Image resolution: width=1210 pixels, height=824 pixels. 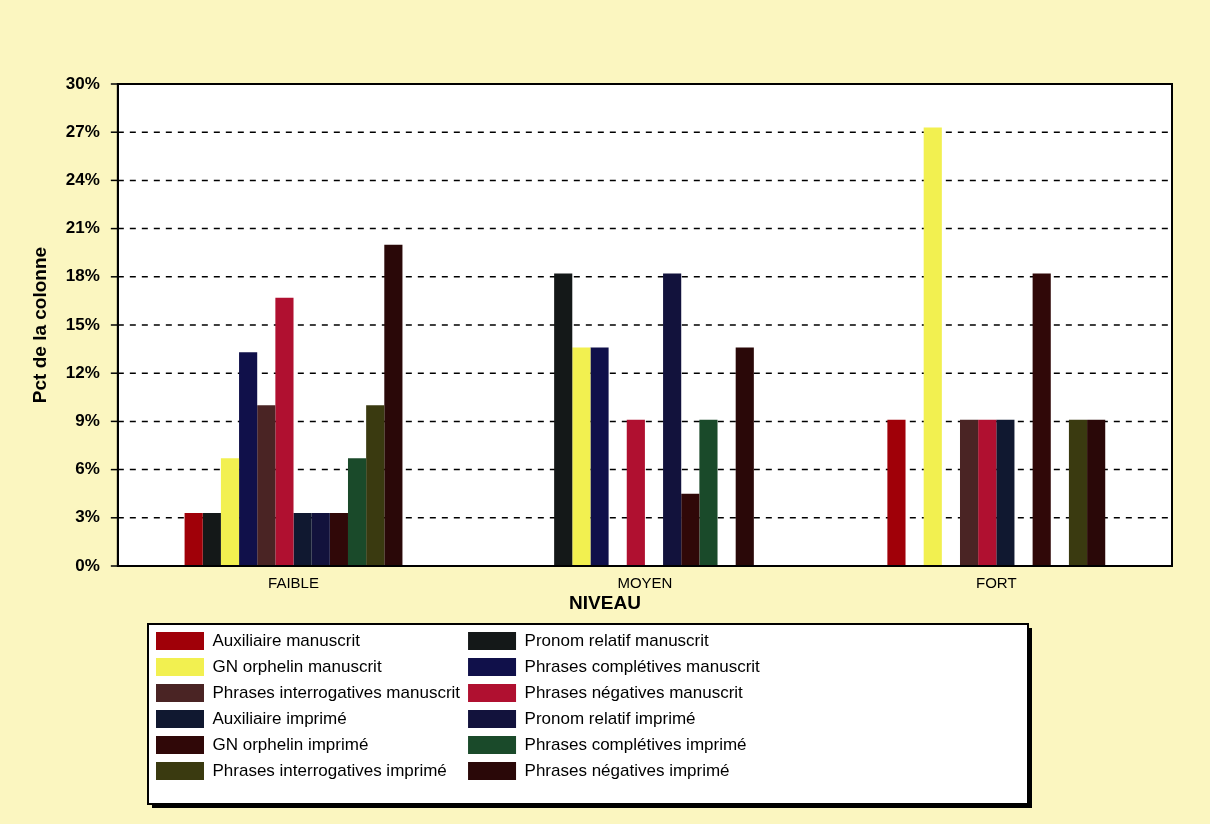 I want to click on y-tick-label: 18%, so click(x=82, y=276).